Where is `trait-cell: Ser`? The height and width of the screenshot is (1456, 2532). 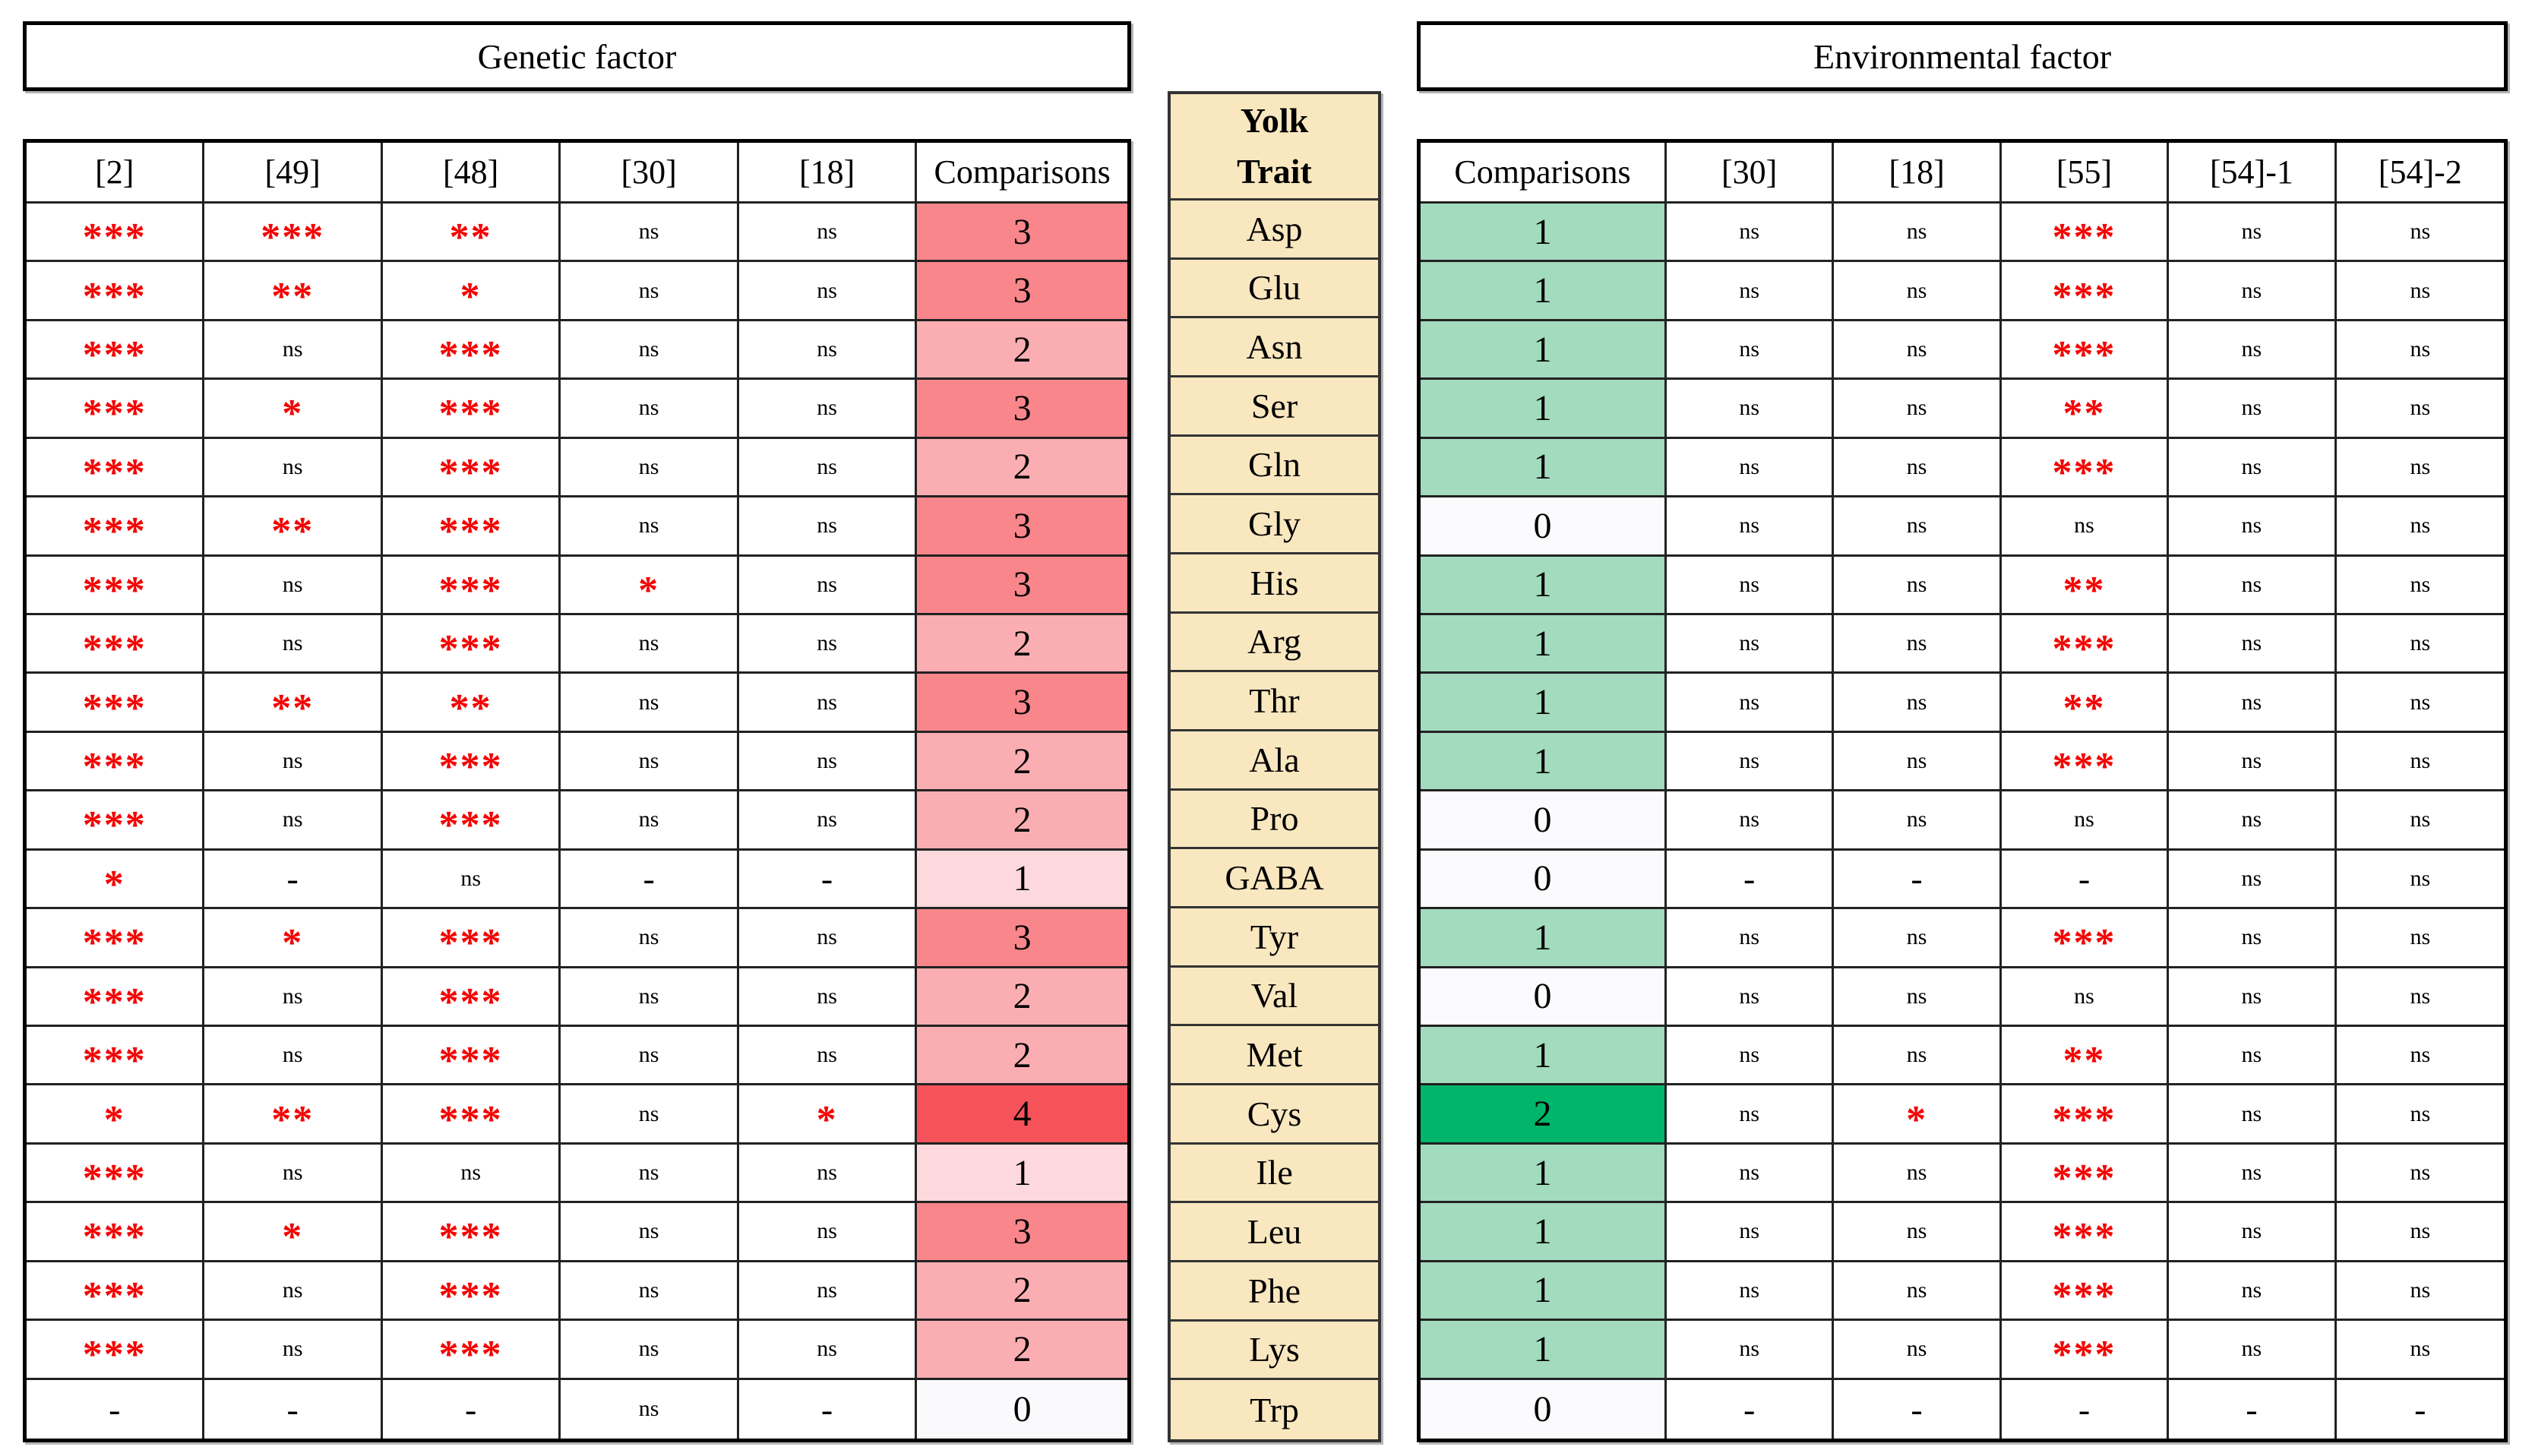
trait-cell: Ser is located at coordinates (1274, 407).